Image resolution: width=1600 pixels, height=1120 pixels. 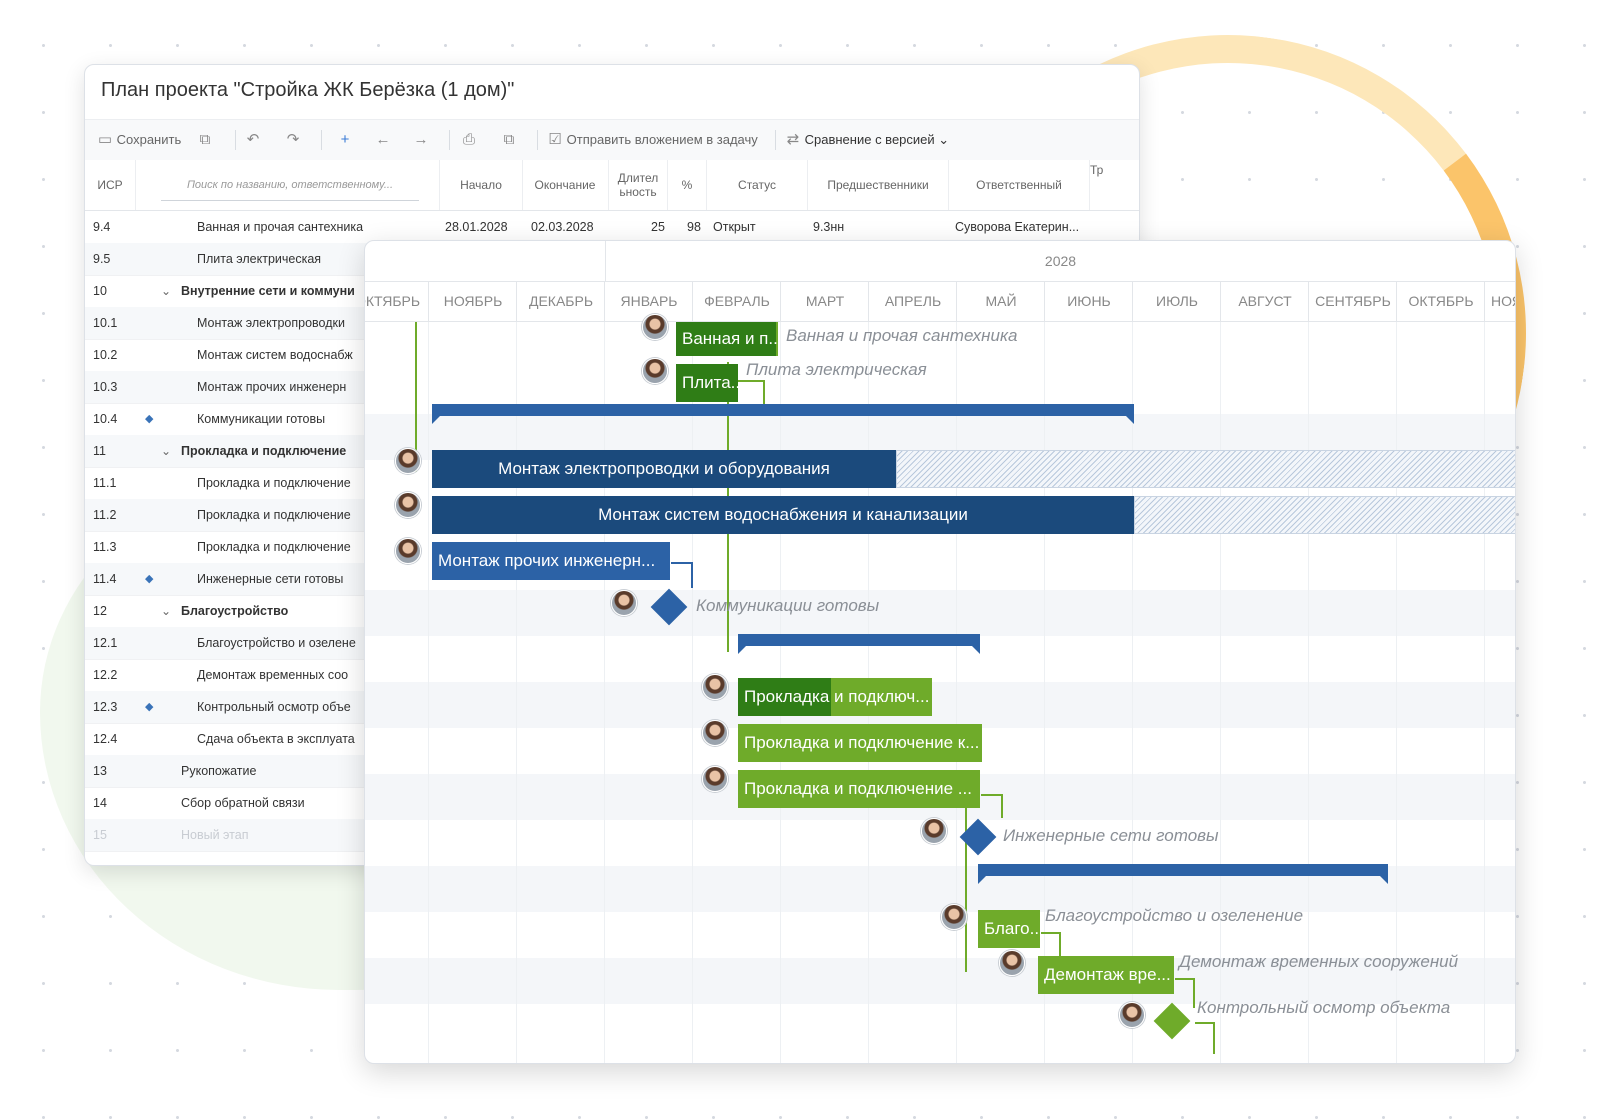 I want to click on save-icon: ▭, so click(x=105, y=139).